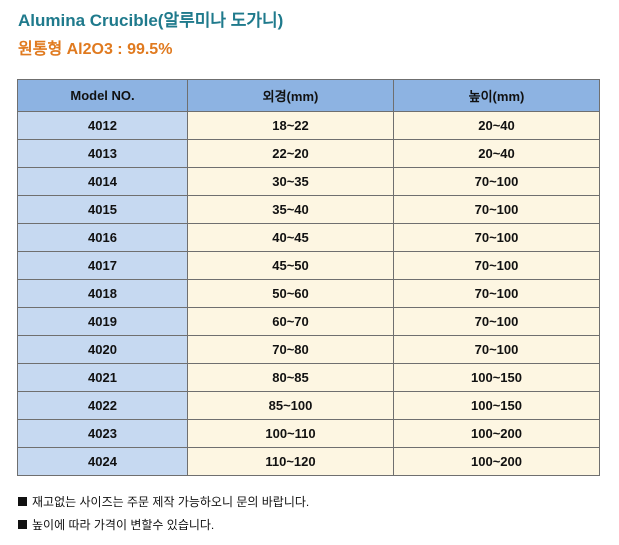  What do you see at coordinates (102, 237) in the screenshot?
I see `model-cell: 4016` at bounding box center [102, 237].